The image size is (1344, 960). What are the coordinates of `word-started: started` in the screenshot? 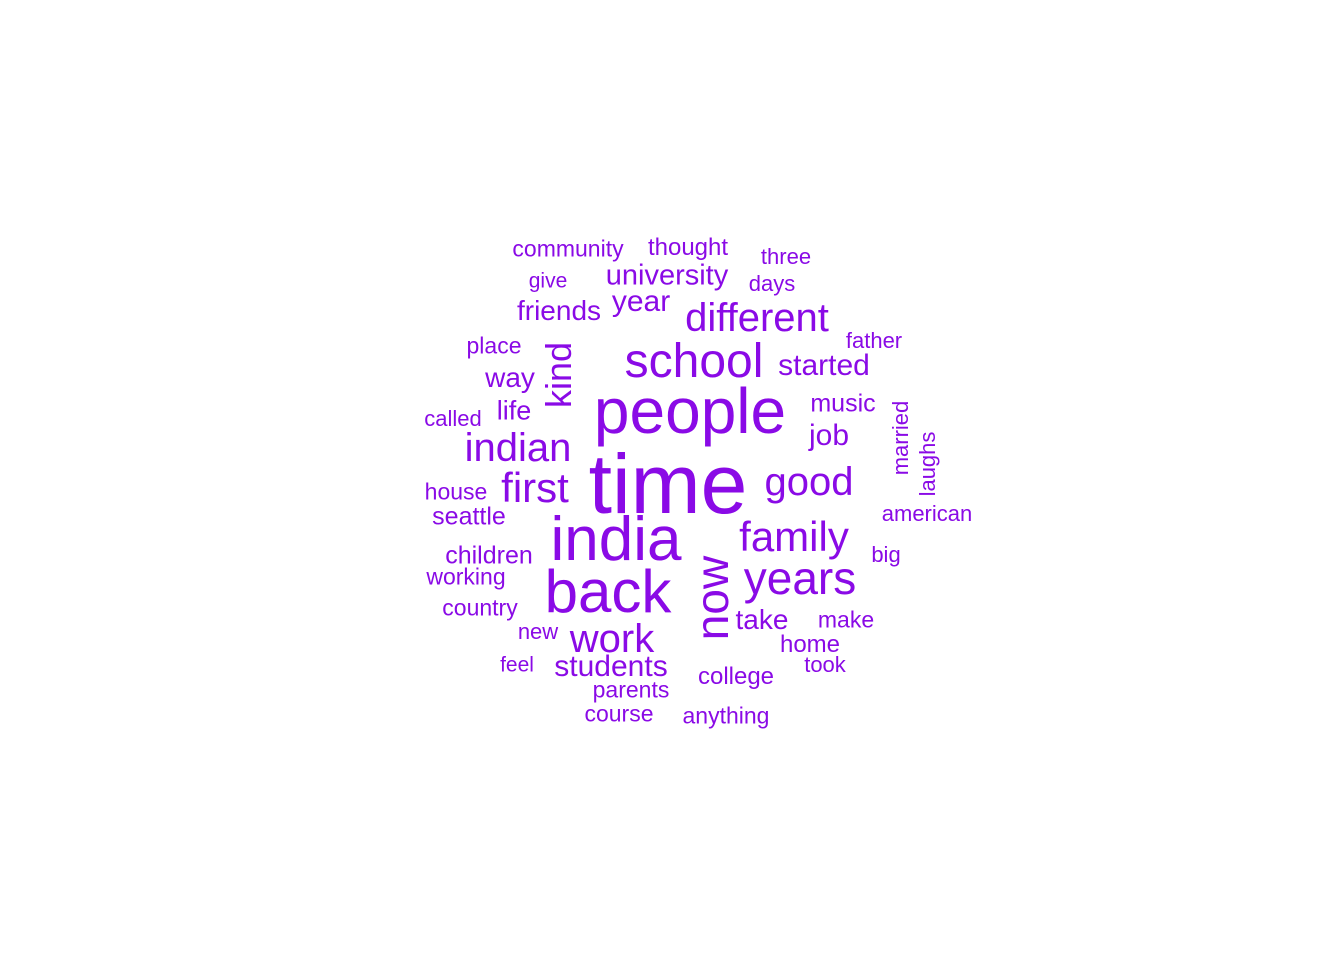 It's located at (824, 365).